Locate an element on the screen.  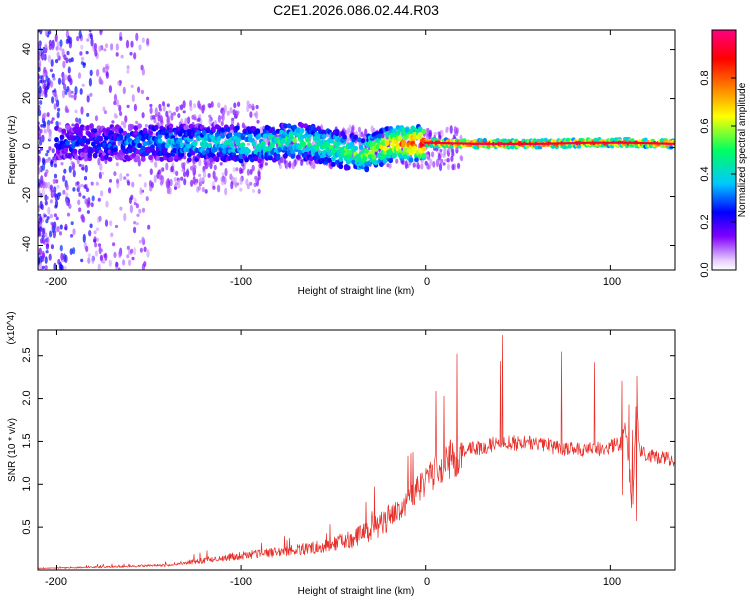
spectrogram-y-axis-label: Frequency (Hz) is located at coordinates (12, 150).